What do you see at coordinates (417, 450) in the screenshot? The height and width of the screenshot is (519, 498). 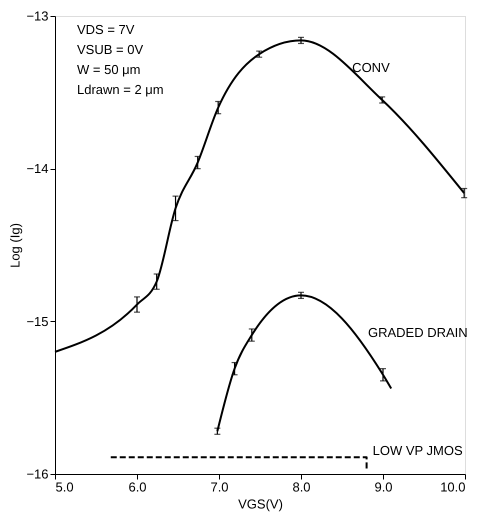 I see `series-label: LOW VP JMOS` at bounding box center [417, 450].